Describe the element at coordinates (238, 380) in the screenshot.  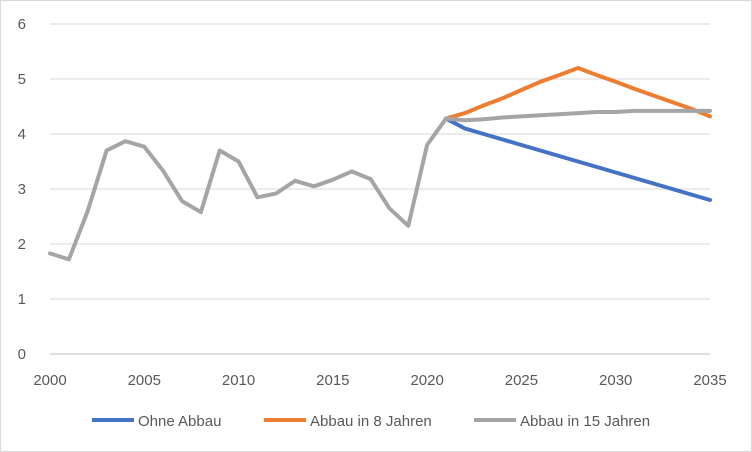
I see `x-tick-label-2010: 2010` at that location.